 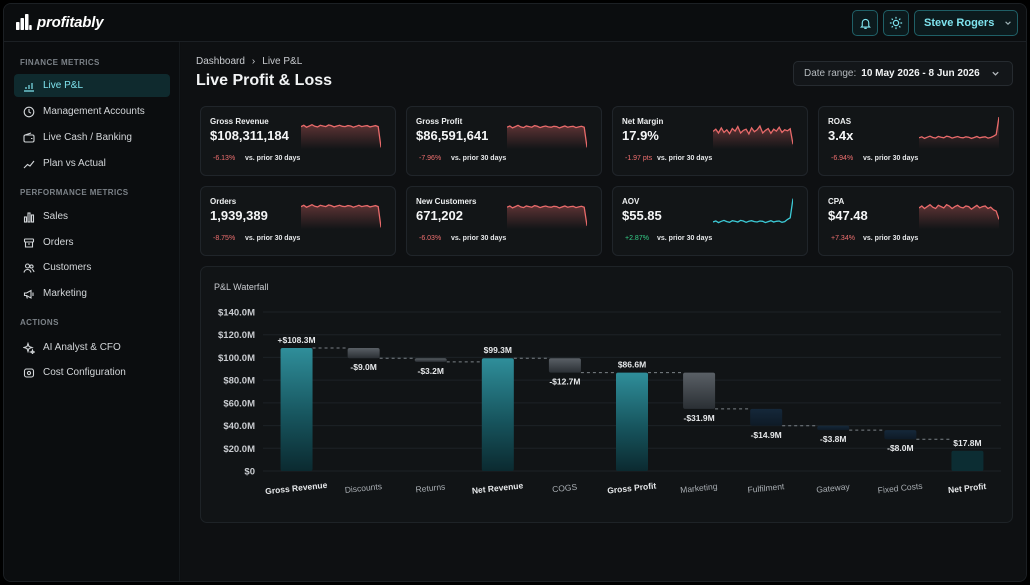 I want to click on breadcrumb-current: Live P&L, so click(x=282, y=61).